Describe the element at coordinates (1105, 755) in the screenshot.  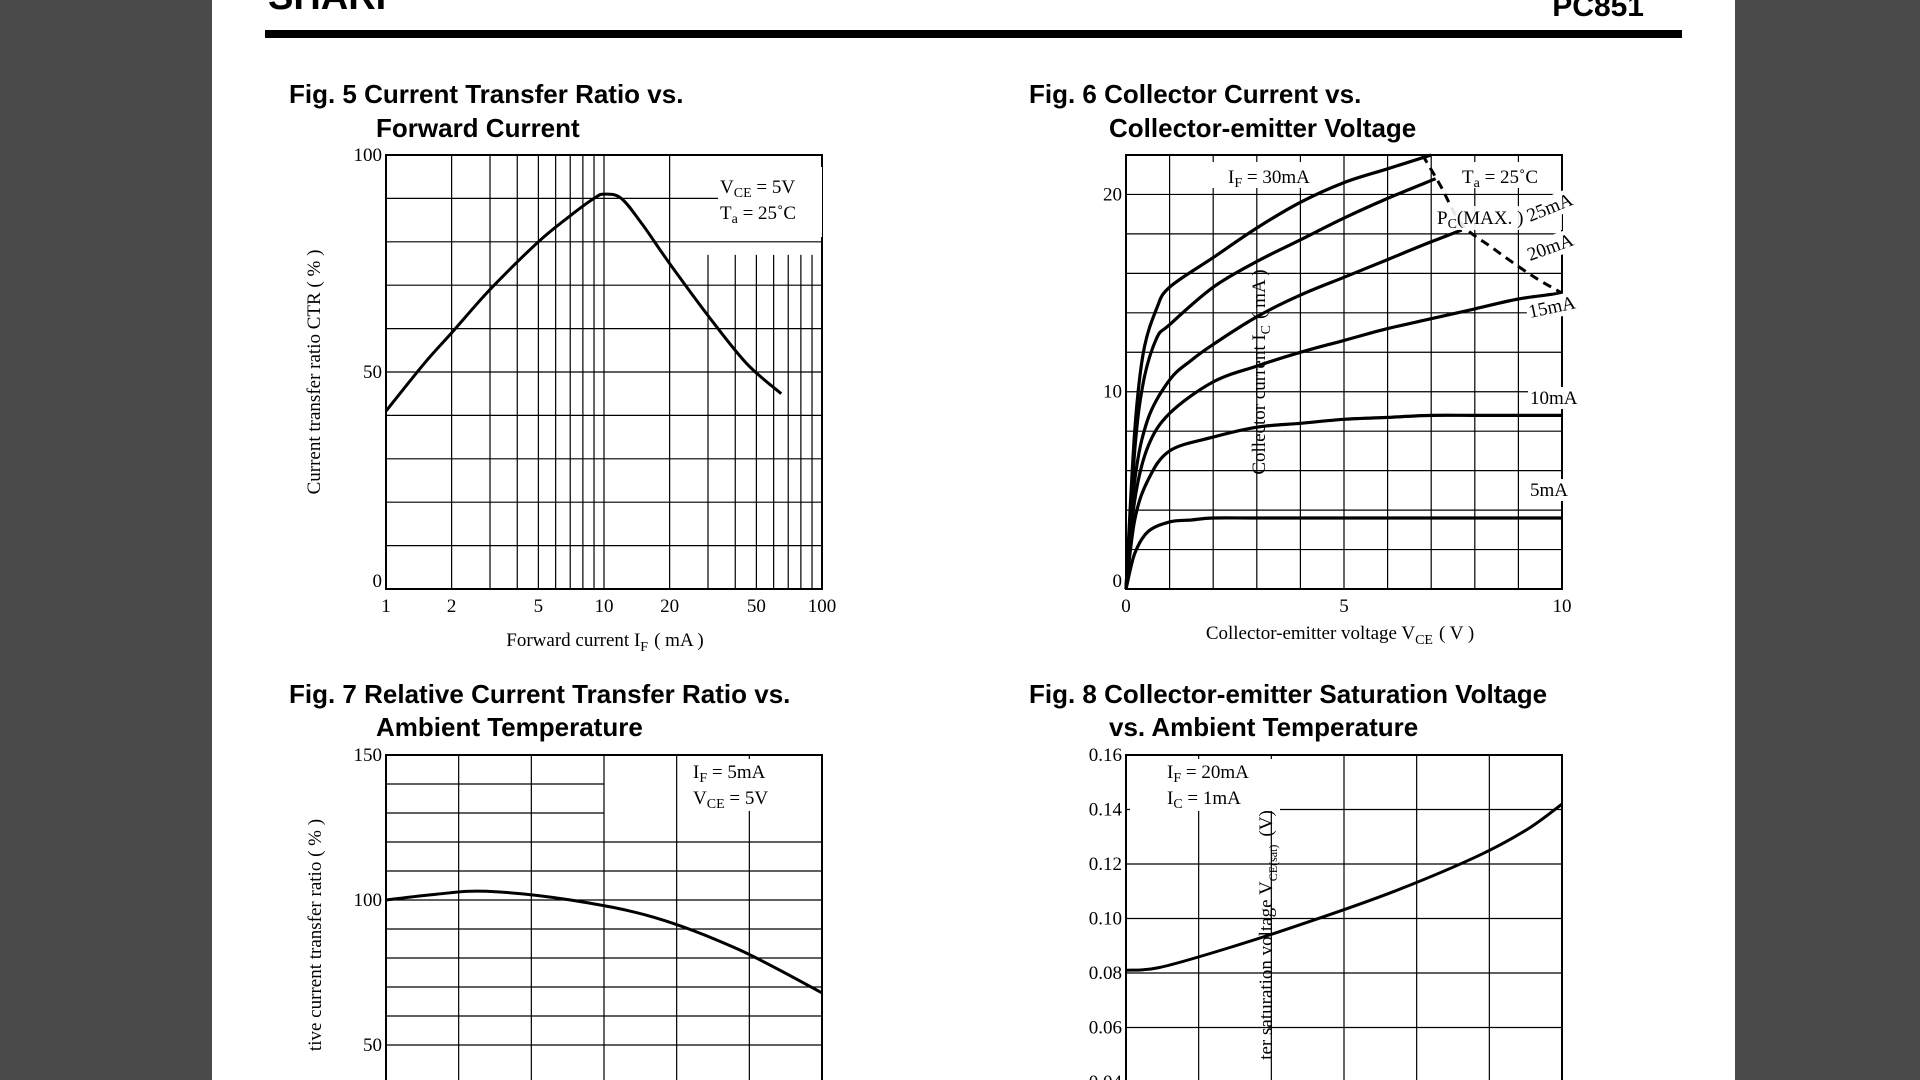
I see `fig8-y-tick: 0.16` at that location.